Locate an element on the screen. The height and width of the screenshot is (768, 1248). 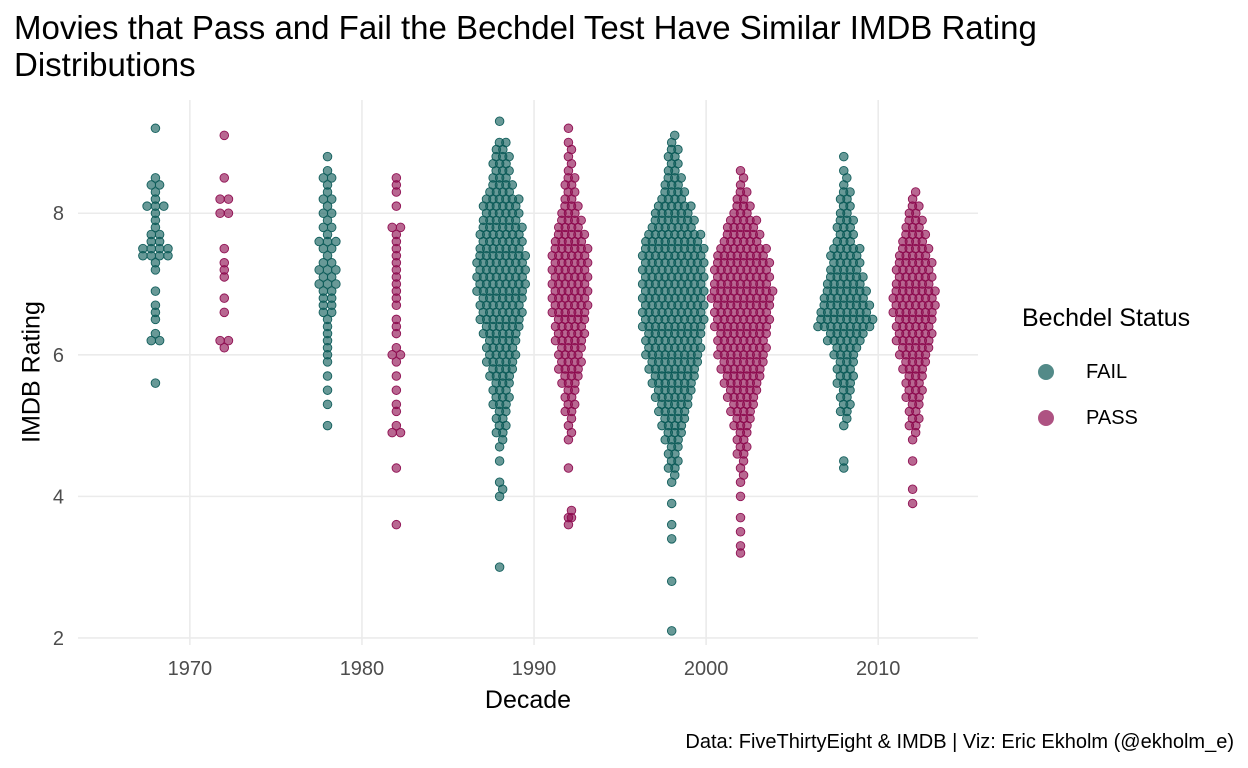
legend-key-fail is located at coordinates (1046, 372).